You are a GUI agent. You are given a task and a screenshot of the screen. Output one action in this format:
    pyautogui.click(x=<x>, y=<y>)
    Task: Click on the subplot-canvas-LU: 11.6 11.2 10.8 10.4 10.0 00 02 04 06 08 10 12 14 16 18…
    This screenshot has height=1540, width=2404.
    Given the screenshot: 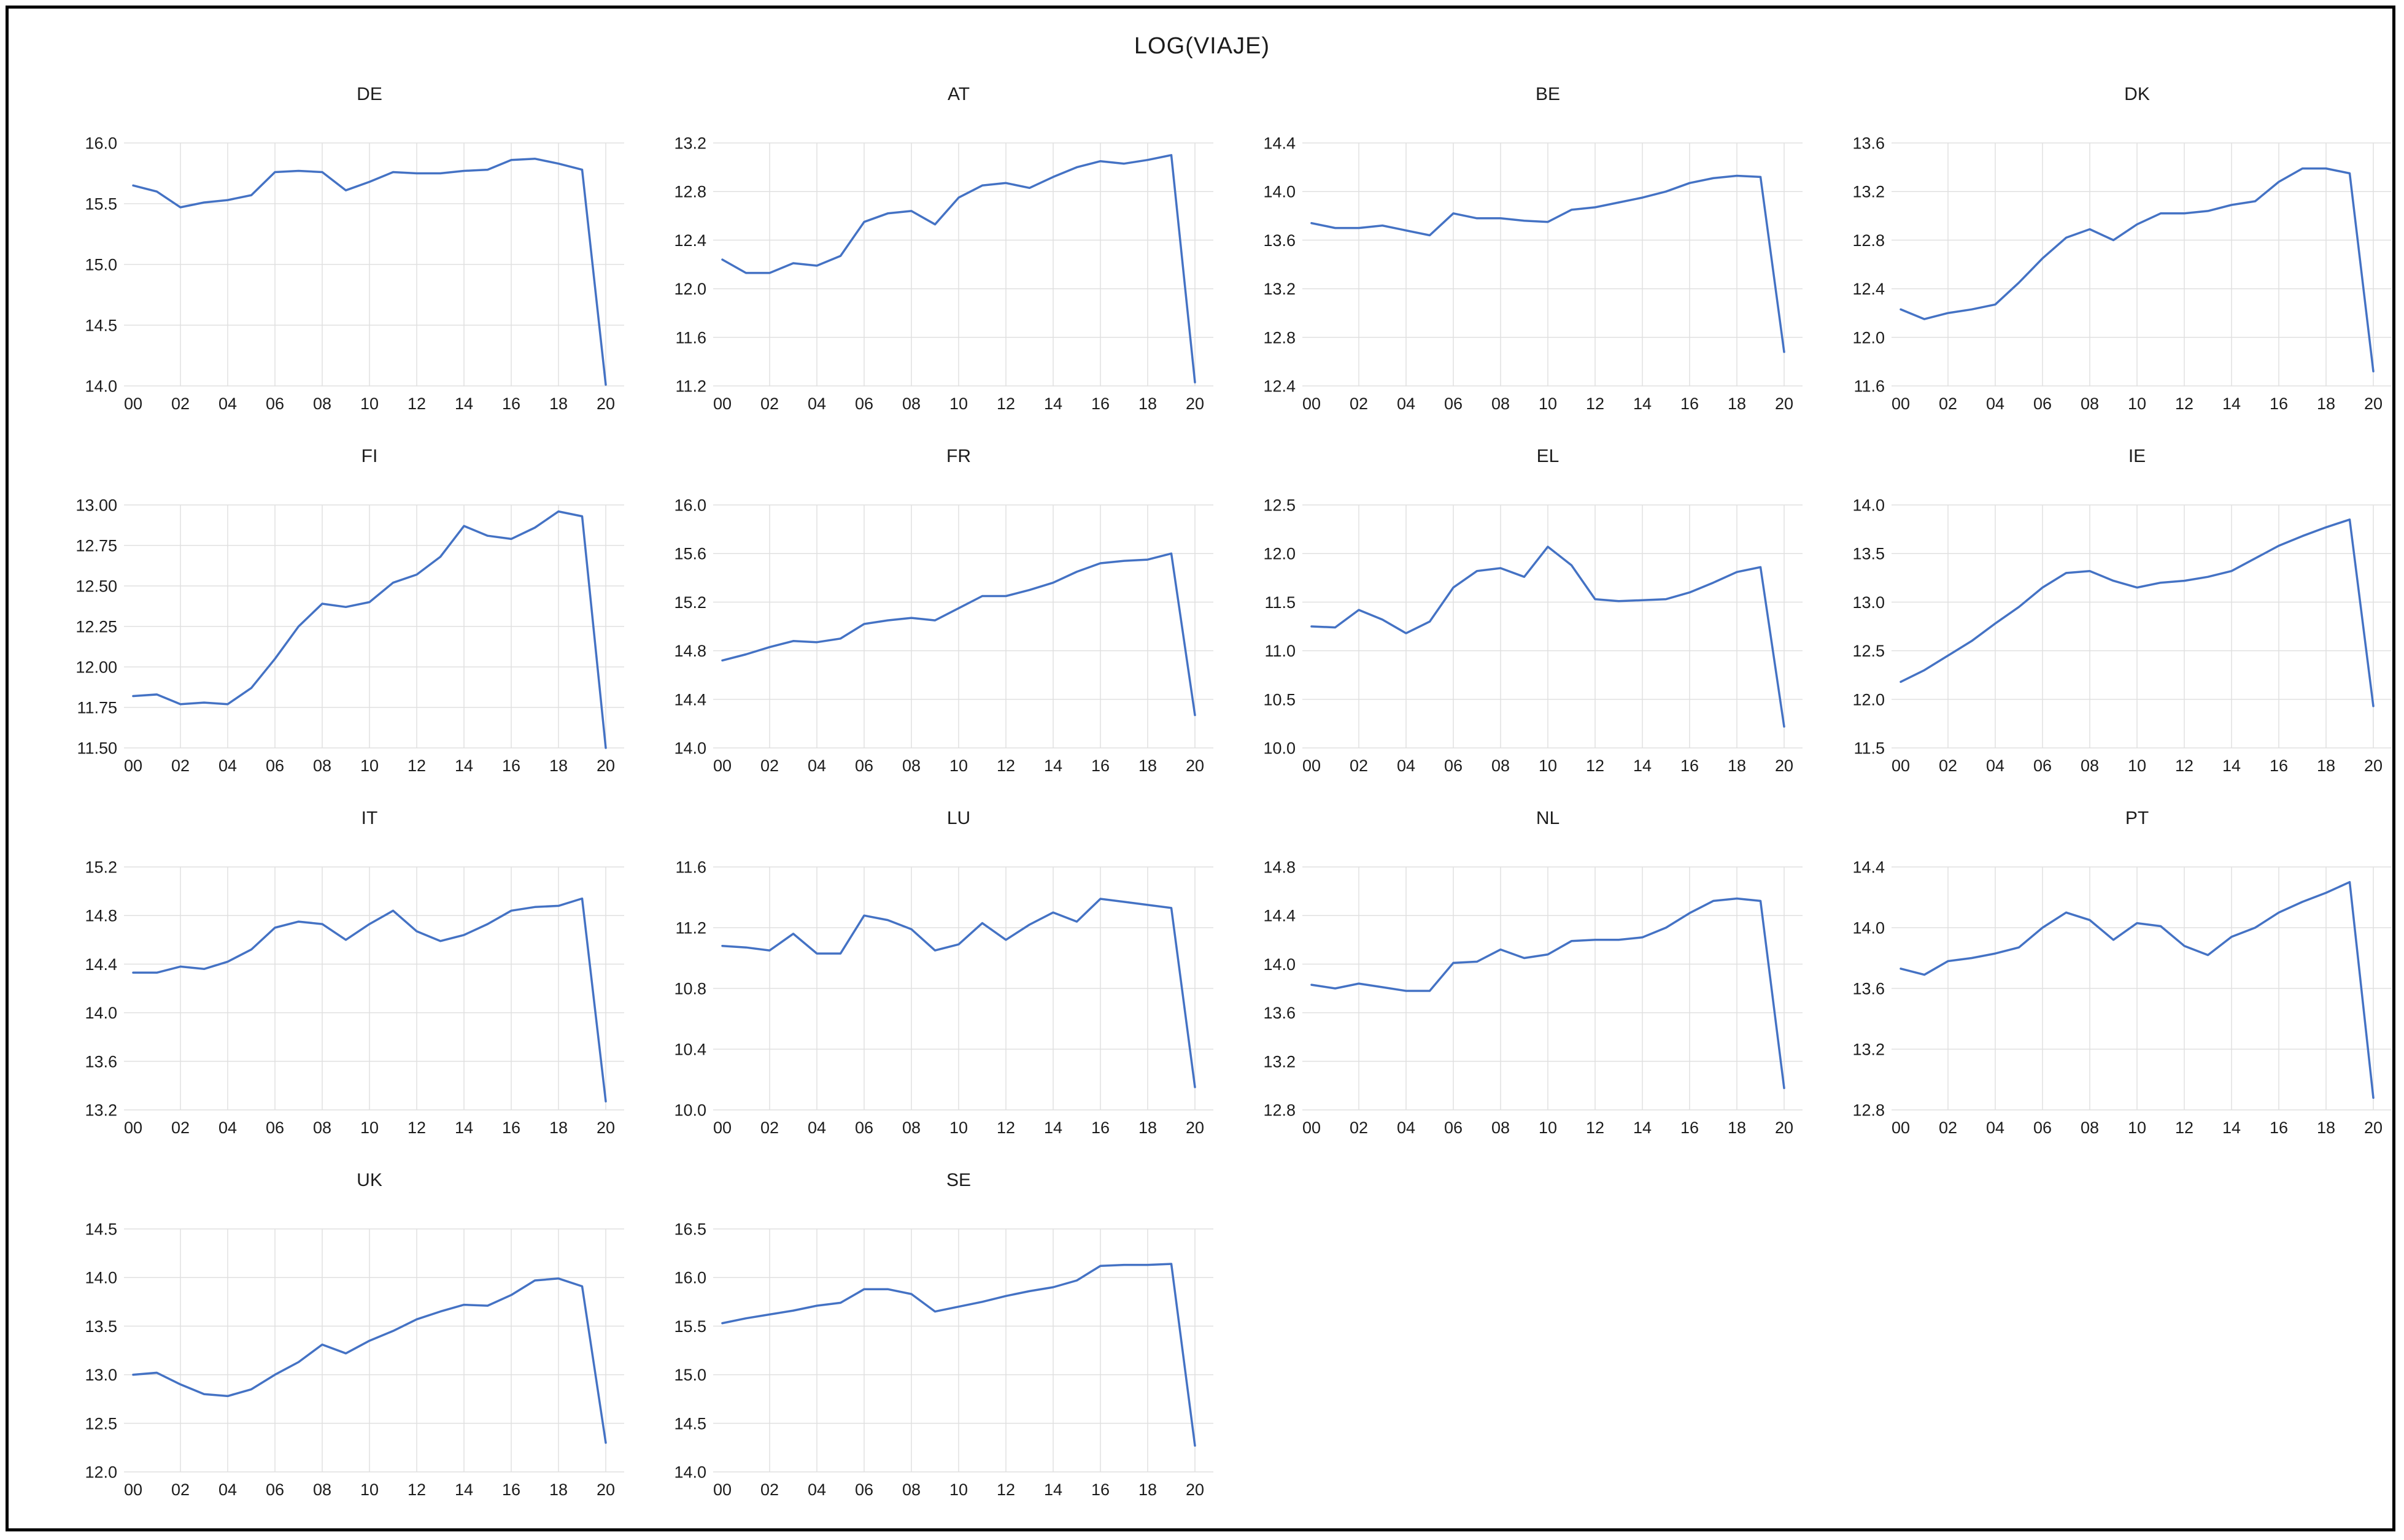 What is the action you would take?
    pyautogui.click(x=943, y=973)
    